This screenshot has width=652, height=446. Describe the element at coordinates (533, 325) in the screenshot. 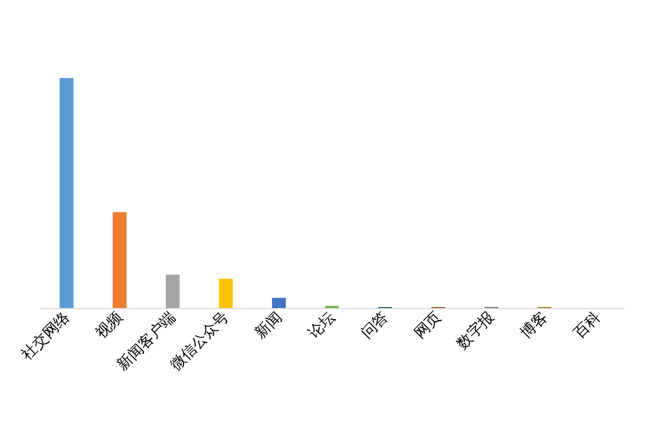

I see `x-tick-label: 博客` at that location.